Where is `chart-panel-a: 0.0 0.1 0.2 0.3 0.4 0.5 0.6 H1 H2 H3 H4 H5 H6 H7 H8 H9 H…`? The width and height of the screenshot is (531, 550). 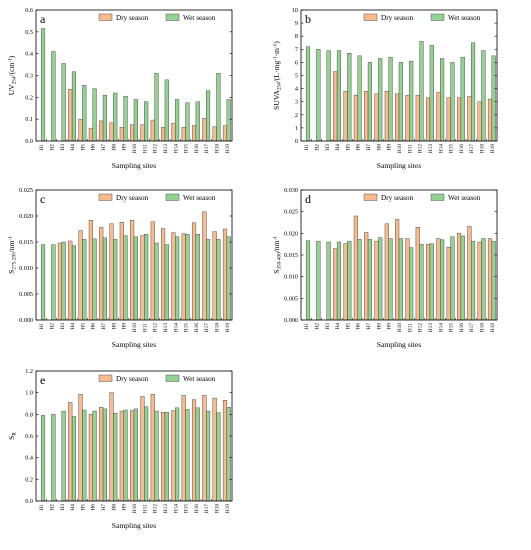
chart-panel-a: 0.0 0.1 0.2 0.3 0.4 0.5 0.6 H1 H2 H3 H4 H5 H6 H7 H8 H9 H… is located at coordinates (120, 88).